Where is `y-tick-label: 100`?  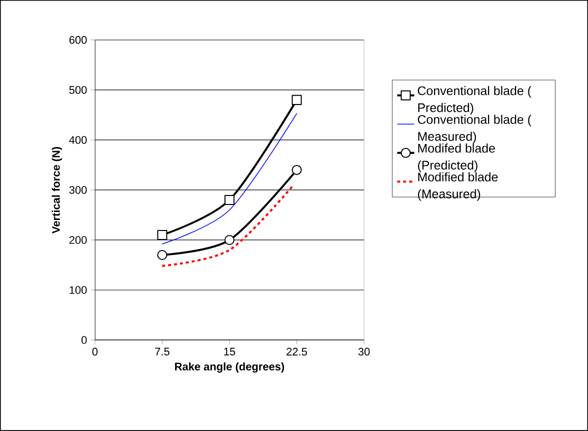
y-tick-label: 100 is located at coordinates (78, 290).